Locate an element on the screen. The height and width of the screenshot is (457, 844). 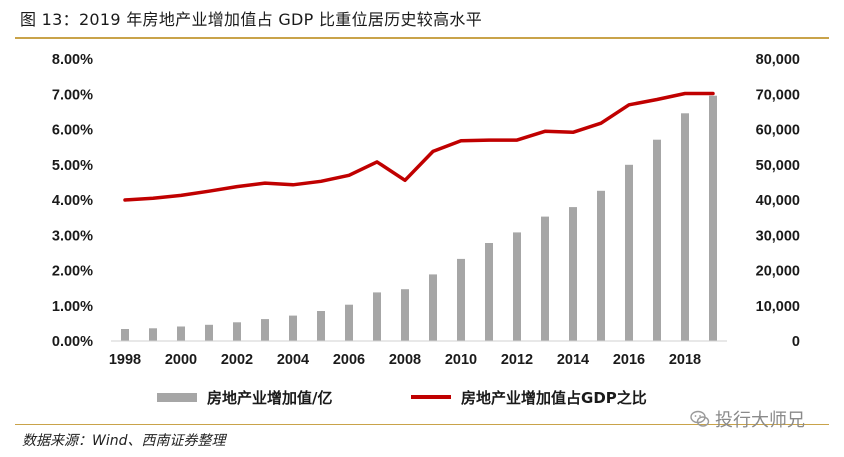
left-tick-label: 0.00% is located at coordinates (72, 342).